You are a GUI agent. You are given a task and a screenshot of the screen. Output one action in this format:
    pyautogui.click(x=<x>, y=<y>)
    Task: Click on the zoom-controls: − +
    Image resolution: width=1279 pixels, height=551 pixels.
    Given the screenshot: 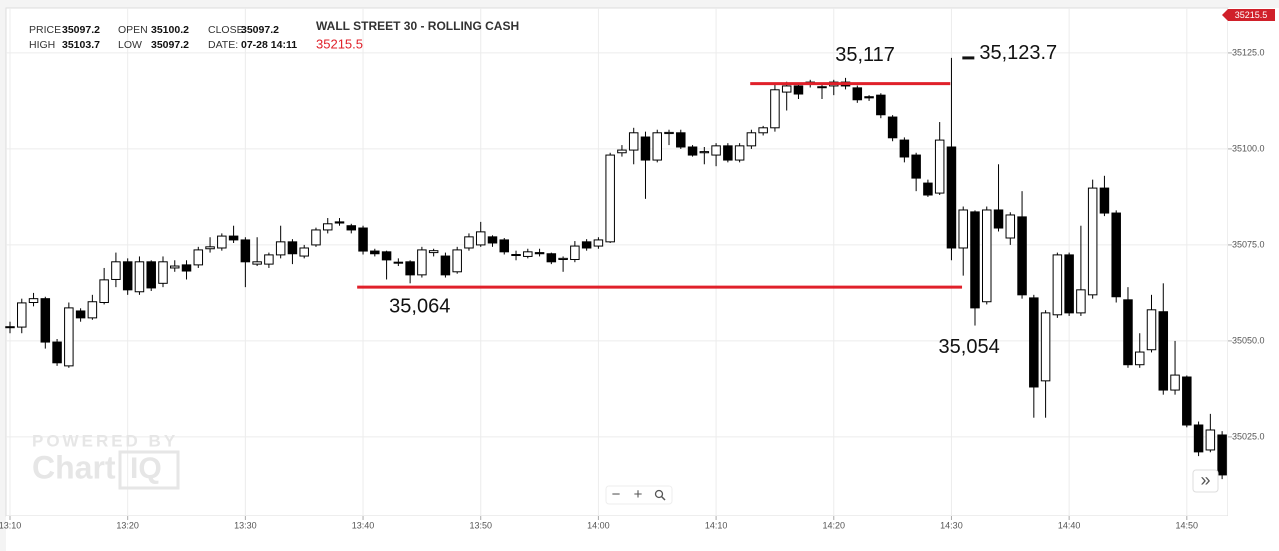 What is the action you would take?
    pyautogui.click(x=639, y=495)
    